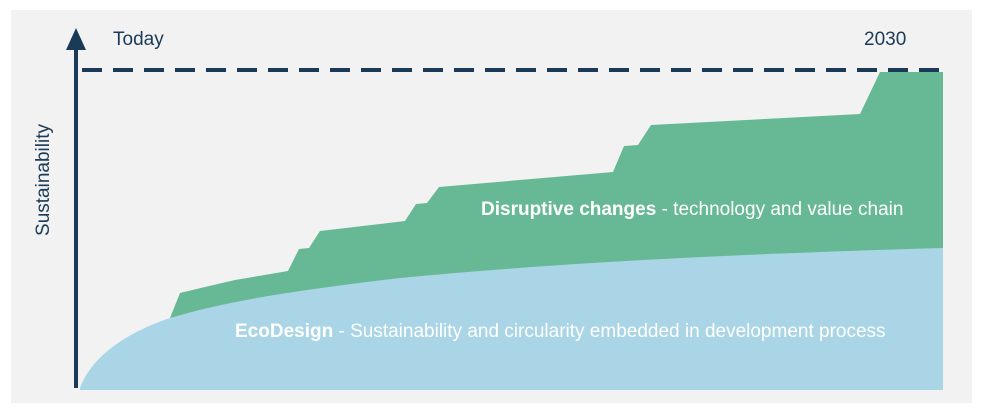  I want to click on ecodesign-title: EcoDesign, so click(284, 331).